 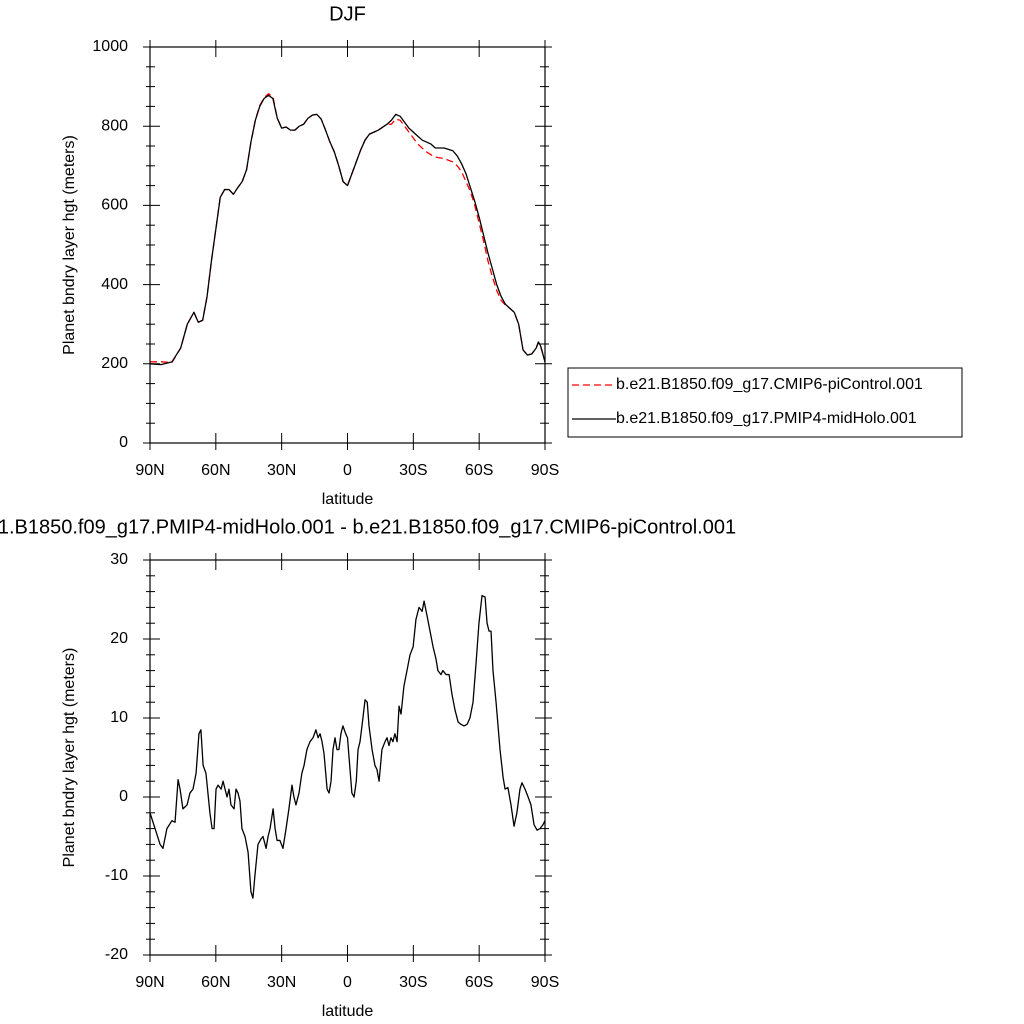 What do you see at coordinates (114, 363) in the screenshot?
I see `y-tick-label: 200` at bounding box center [114, 363].